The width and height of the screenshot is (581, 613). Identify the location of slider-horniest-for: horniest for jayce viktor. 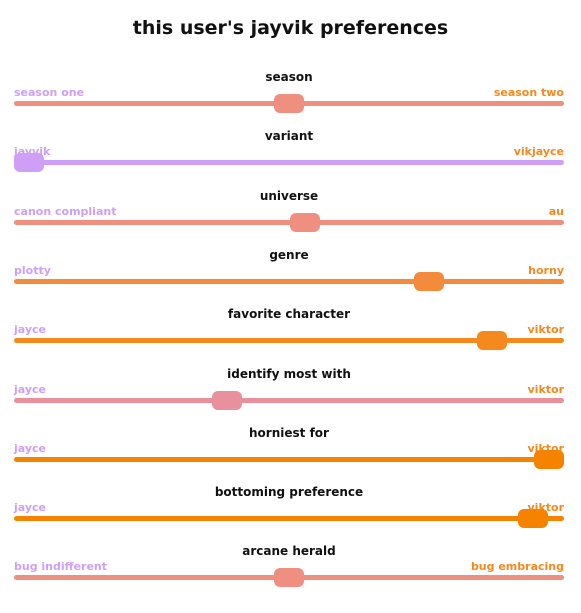
(289, 451).